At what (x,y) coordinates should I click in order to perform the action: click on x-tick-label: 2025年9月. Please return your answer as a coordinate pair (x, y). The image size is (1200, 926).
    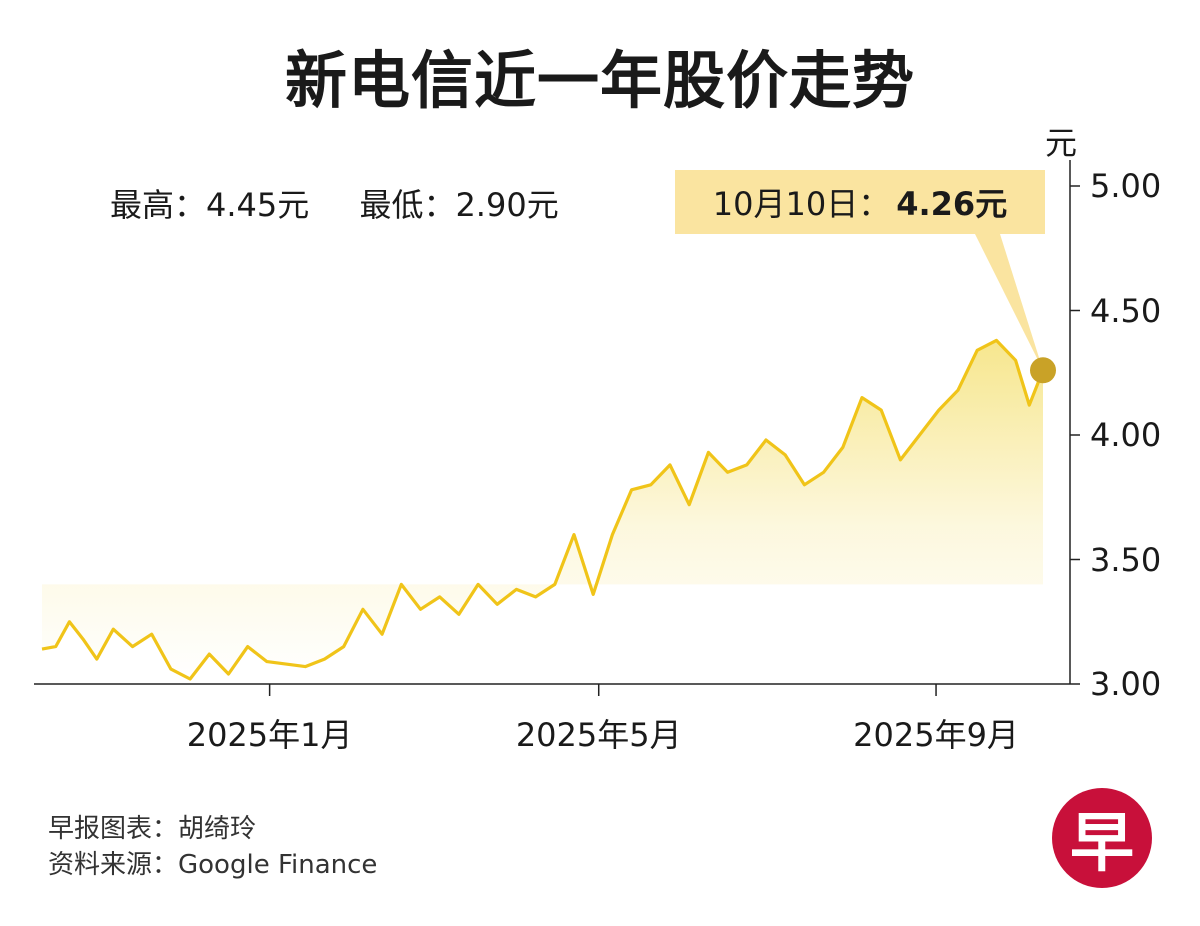
    Looking at the image, I should click on (936, 735).